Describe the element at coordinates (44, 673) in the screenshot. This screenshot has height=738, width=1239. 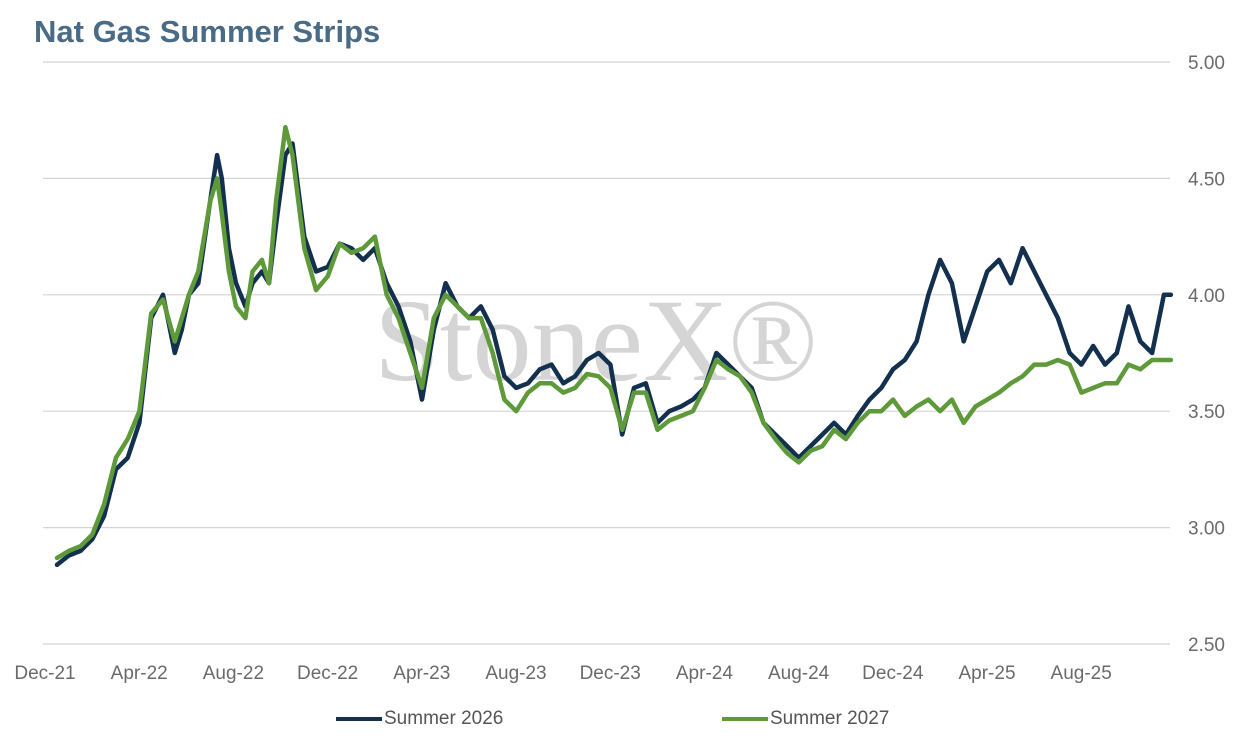
I see `x-tick-label: Dec-21` at that location.